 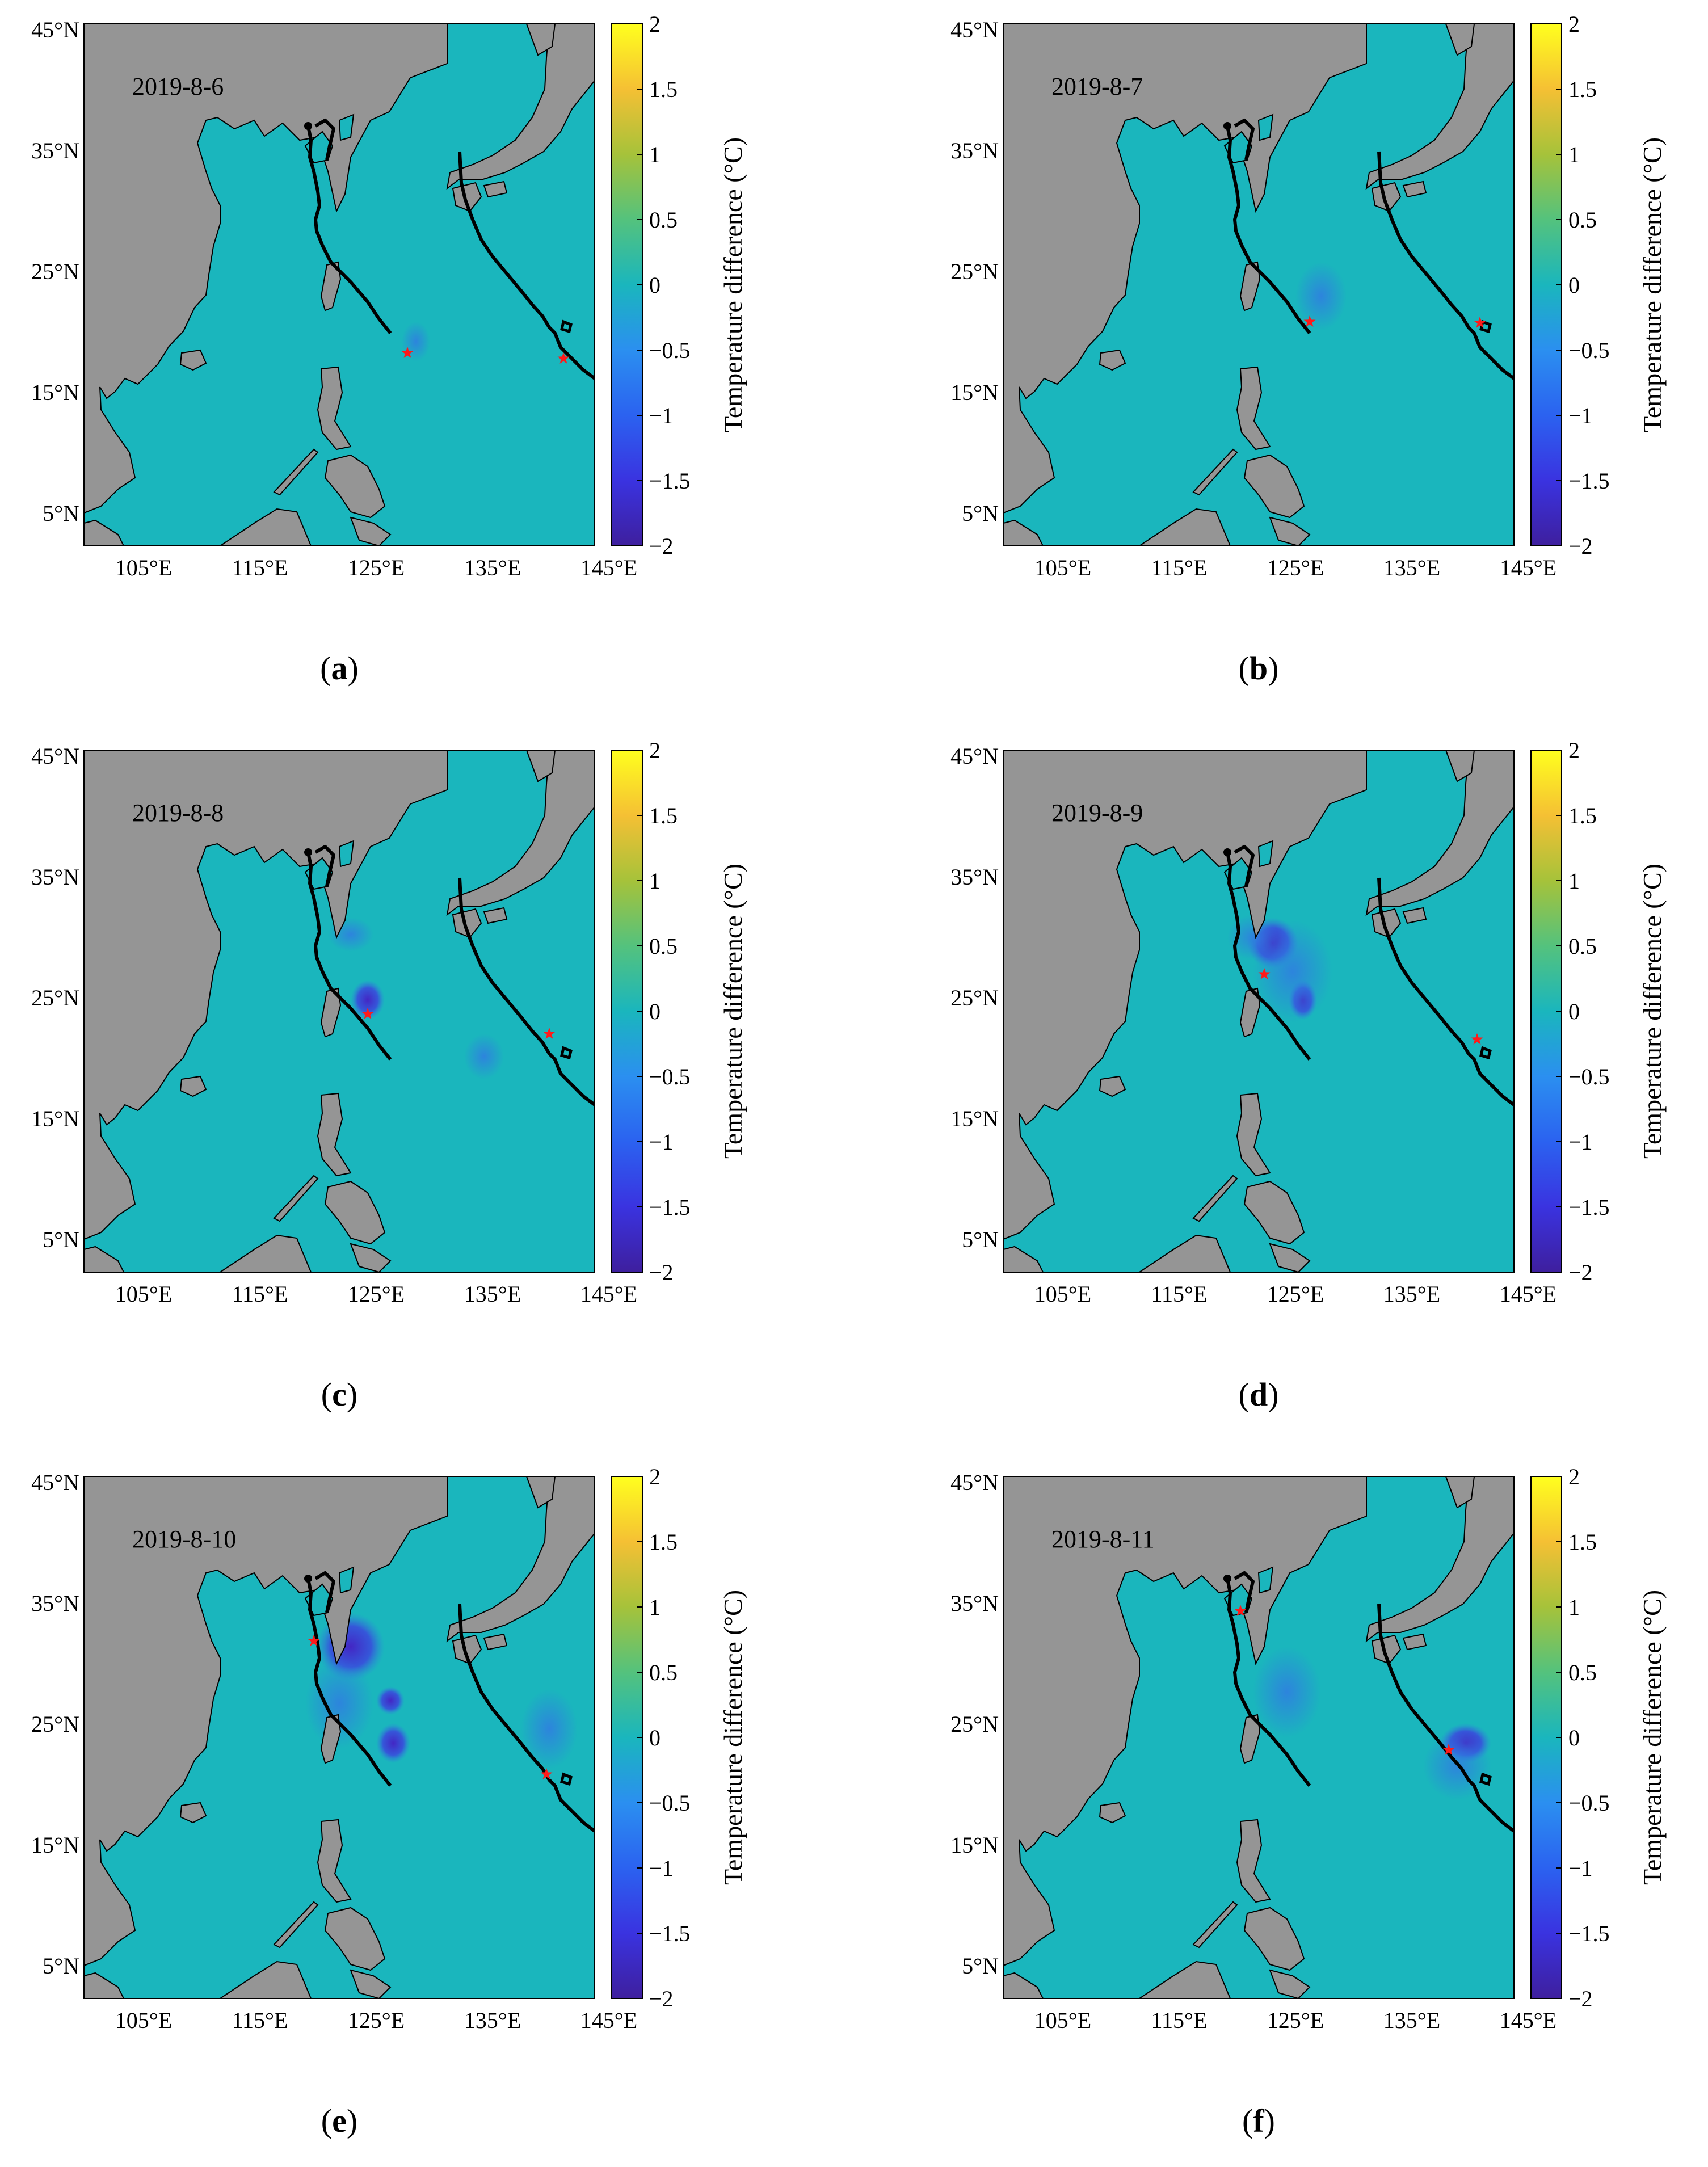 What do you see at coordinates (178, 87) in the screenshot?
I see `date-label: 2019-8-6` at bounding box center [178, 87].